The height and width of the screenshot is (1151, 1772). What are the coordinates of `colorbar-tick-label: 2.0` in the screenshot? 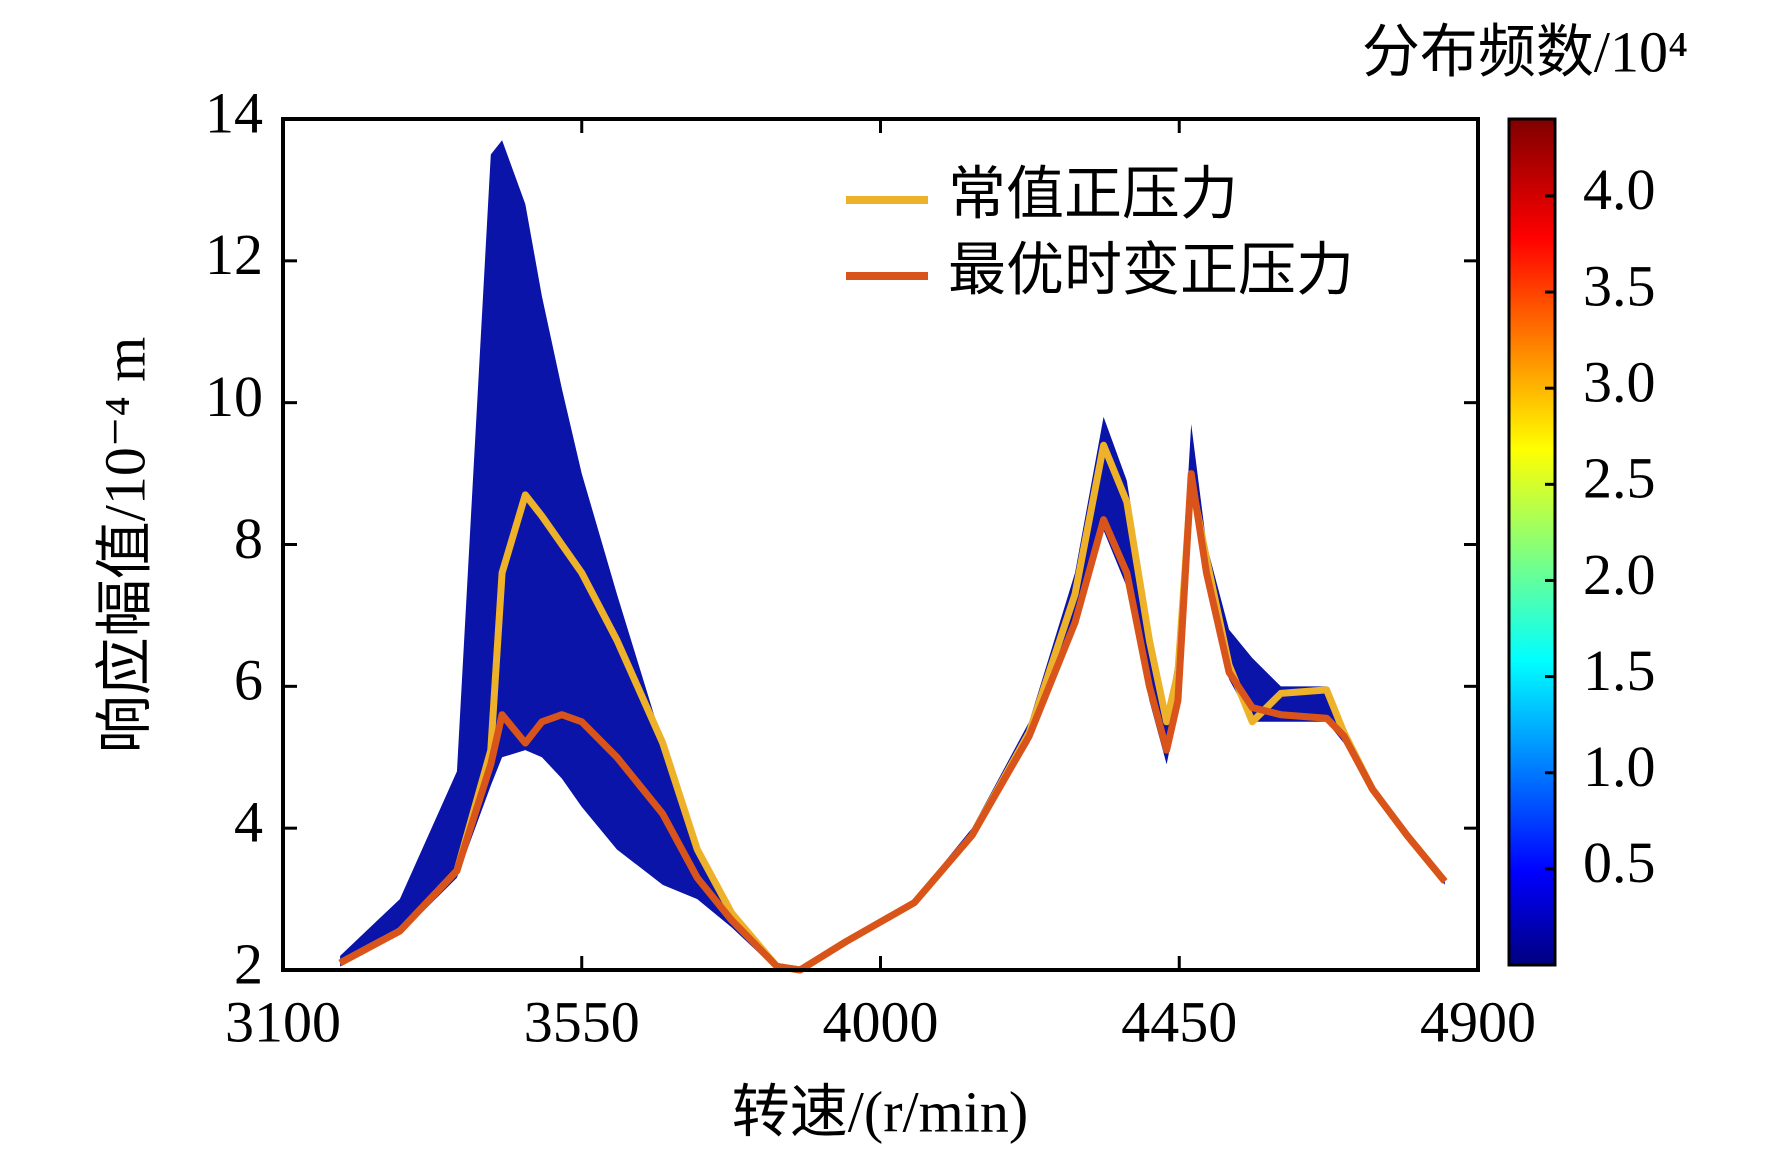 It's located at (1619, 574).